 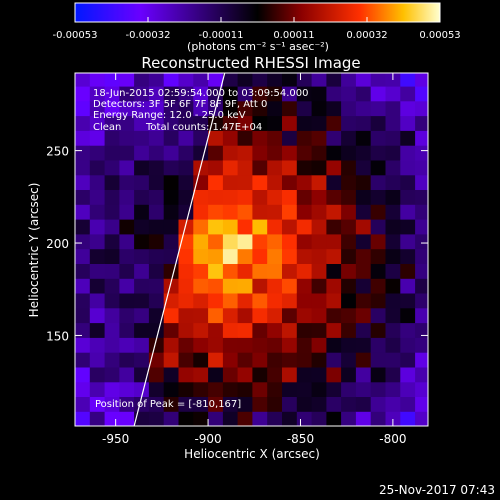 I want to click on colorbar-units: (photons cm⁻² s⁻¹ asec⁻²), so click(x=258, y=46).